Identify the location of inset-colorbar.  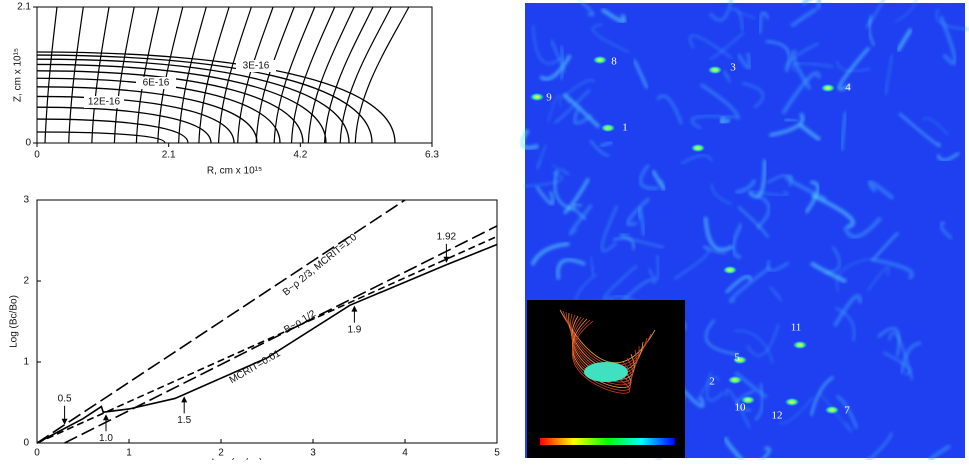
(607, 441).